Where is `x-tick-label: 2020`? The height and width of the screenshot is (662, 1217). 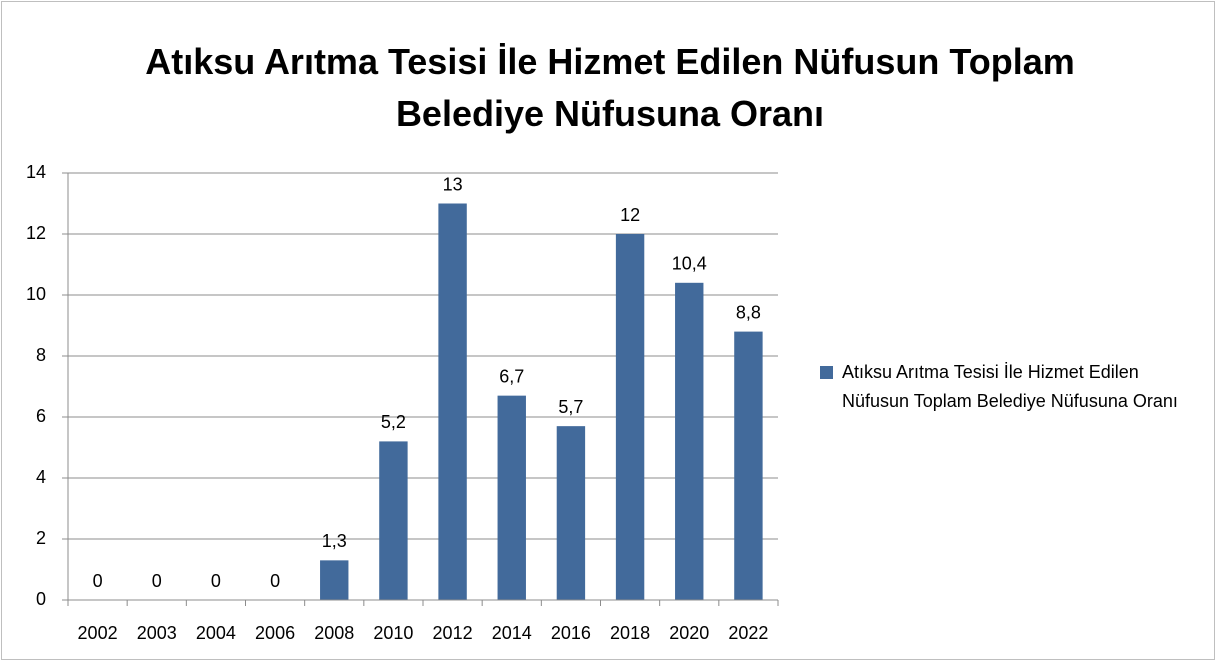
x-tick-label: 2020 is located at coordinates (689, 633).